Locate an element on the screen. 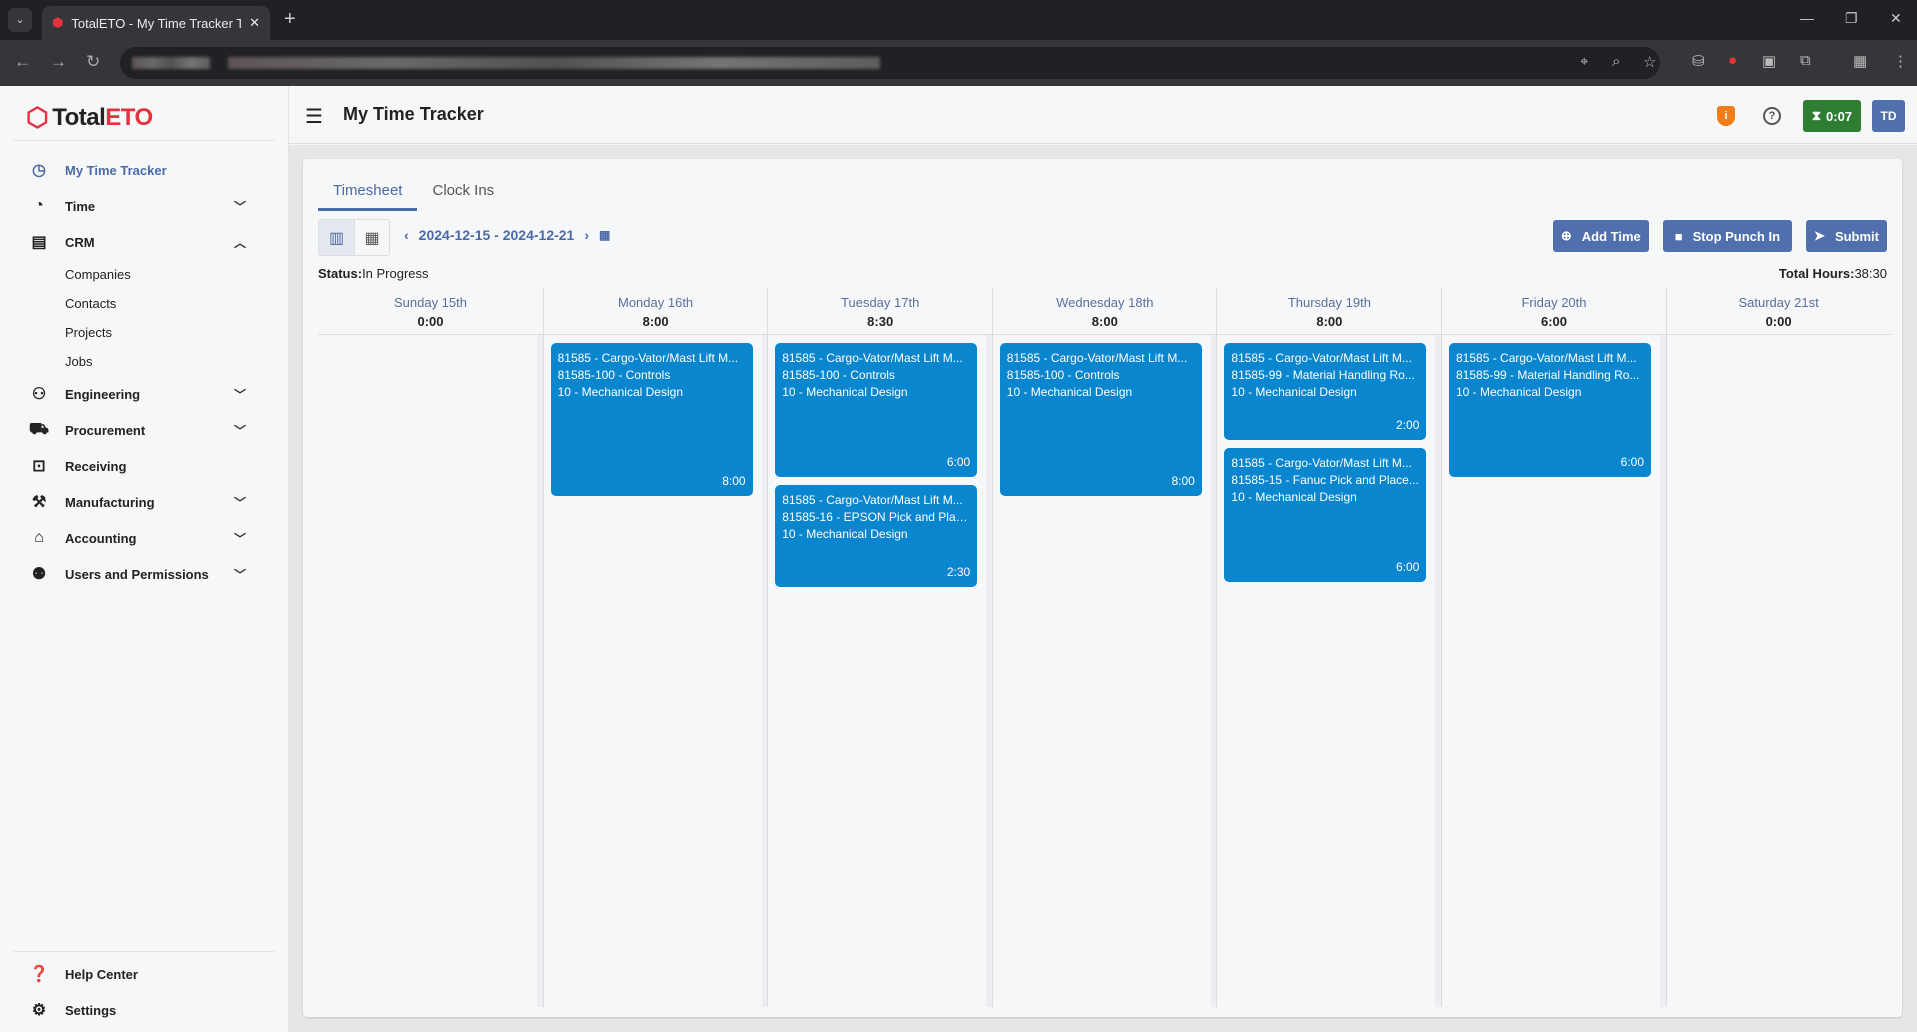 The width and height of the screenshot is (1917, 1032). chevron-up-icon: ︿ is located at coordinates (240, 242).